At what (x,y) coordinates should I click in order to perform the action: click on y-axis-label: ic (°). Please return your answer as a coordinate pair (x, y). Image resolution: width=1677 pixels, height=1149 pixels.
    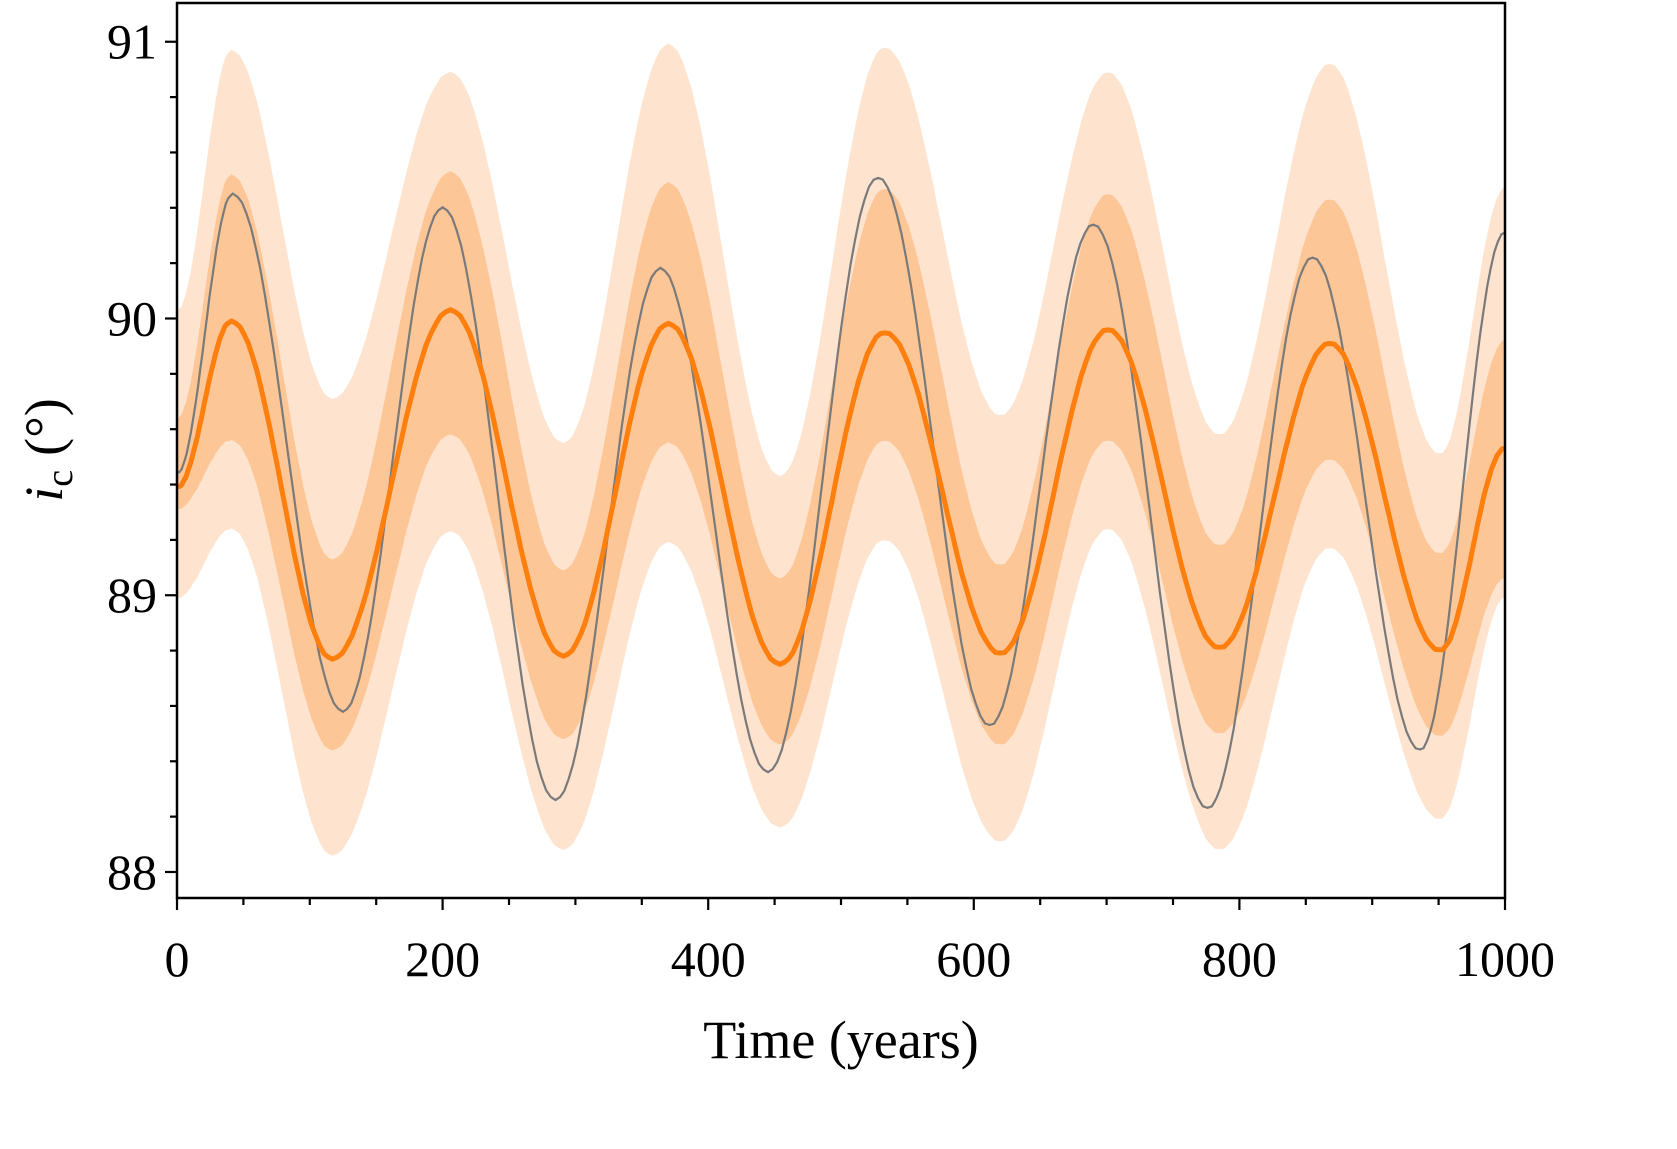
    Looking at the image, I should click on (47, 449).